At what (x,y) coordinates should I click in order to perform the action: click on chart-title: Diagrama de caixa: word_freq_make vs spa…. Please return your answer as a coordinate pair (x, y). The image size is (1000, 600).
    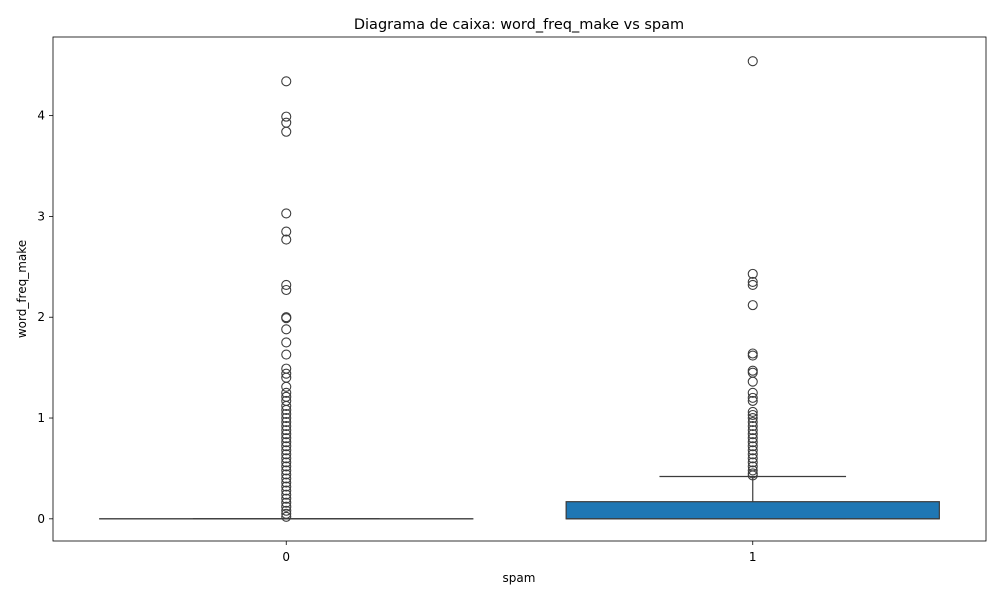
    Looking at the image, I should click on (519, 25).